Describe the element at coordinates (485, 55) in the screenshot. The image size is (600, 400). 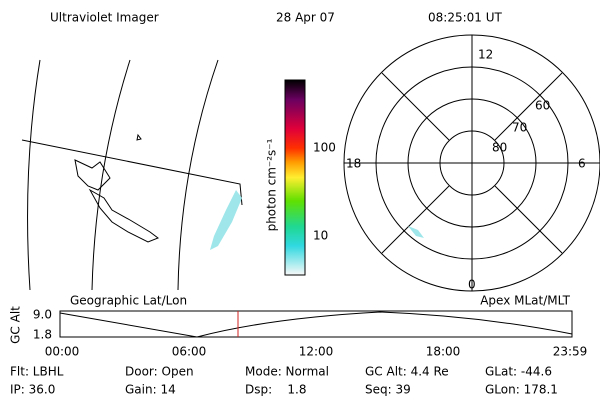
I see `mlt-label: 12` at that location.